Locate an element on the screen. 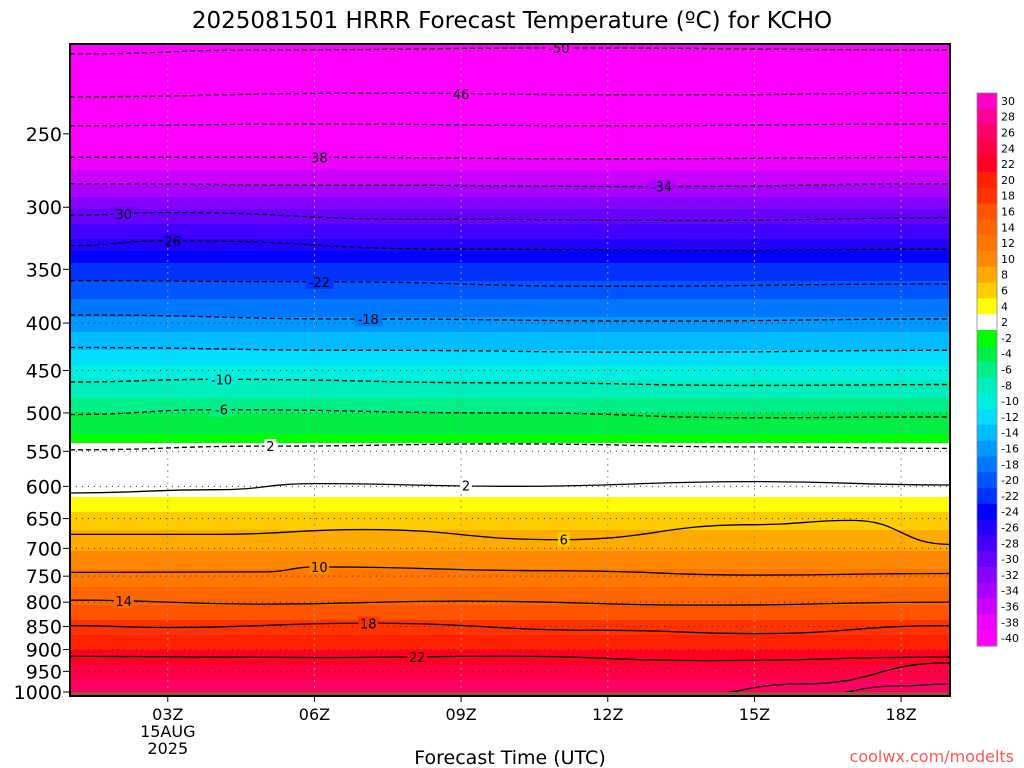 This screenshot has width=1024, height=768. colorbar-label: -30 is located at coordinates (1010, 559).